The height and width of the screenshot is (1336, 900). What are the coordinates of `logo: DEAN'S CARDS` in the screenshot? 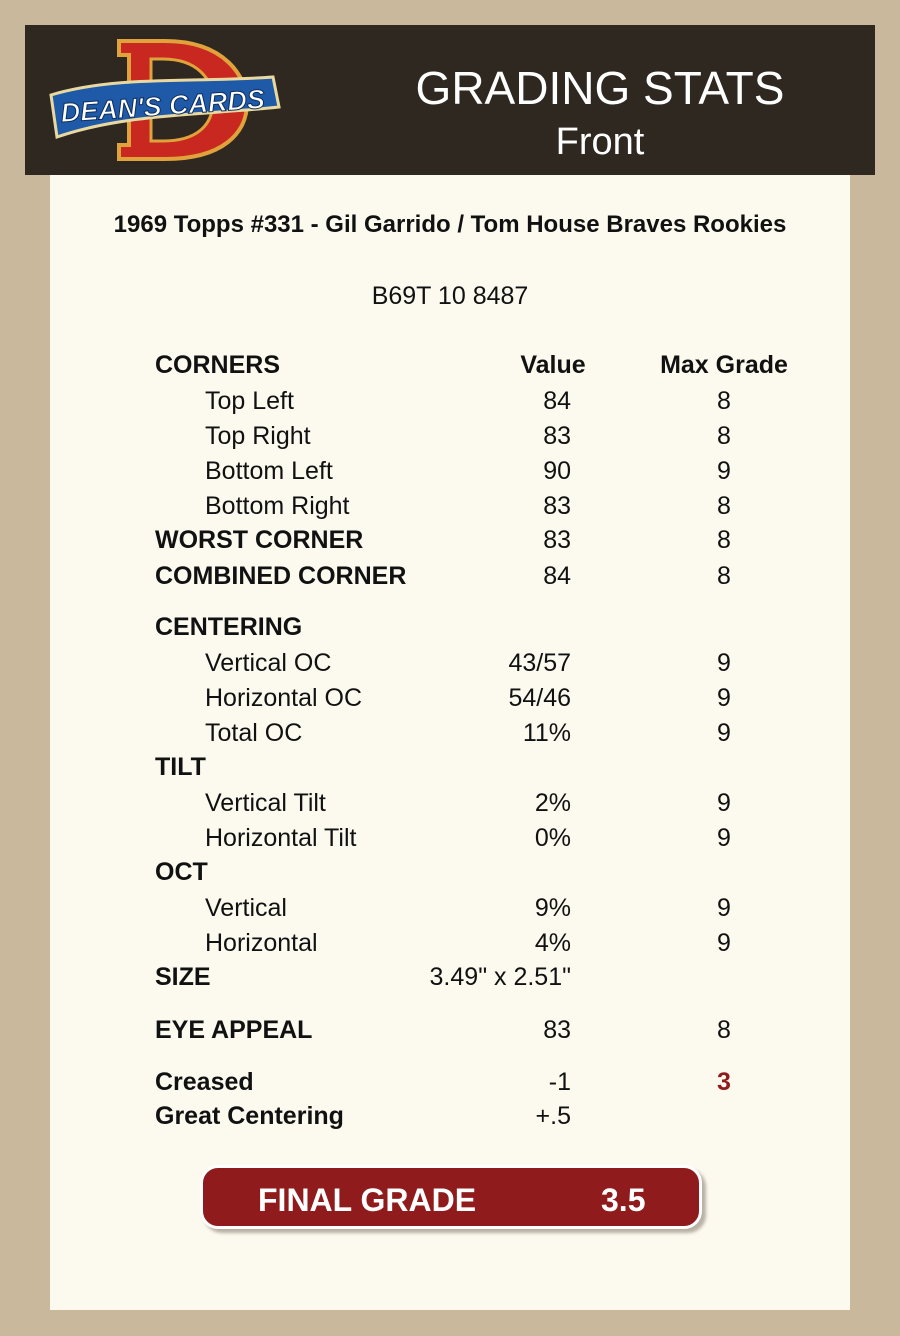 It's located at (165, 100).